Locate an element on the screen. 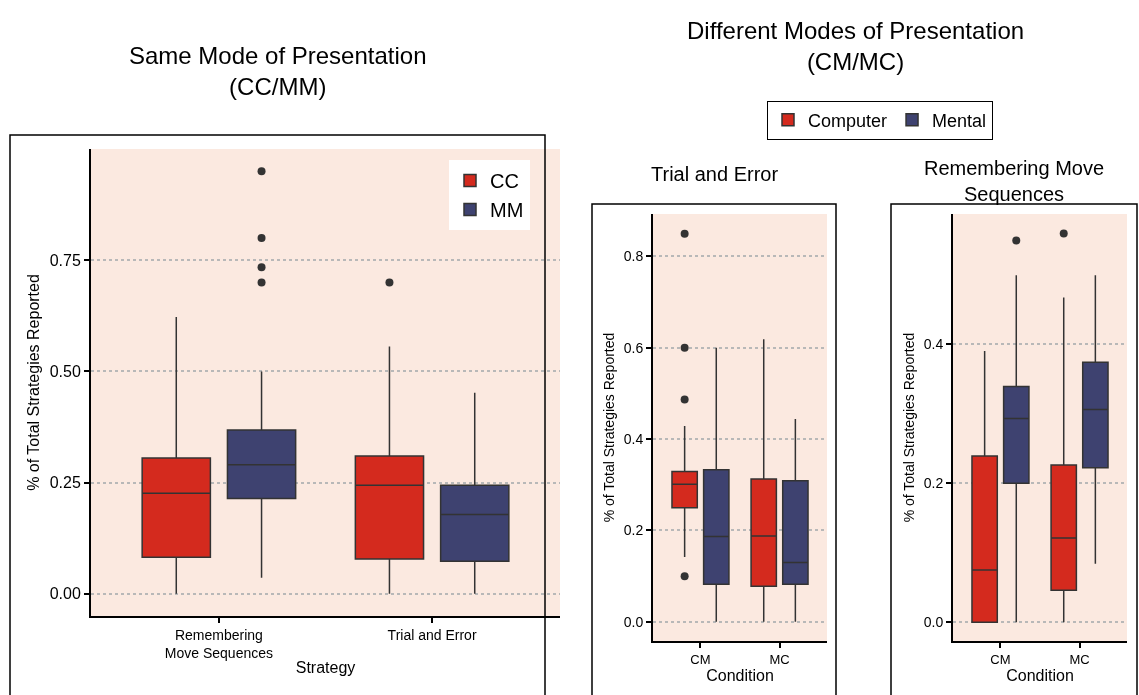  legend-label: Mental is located at coordinates (959, 120).